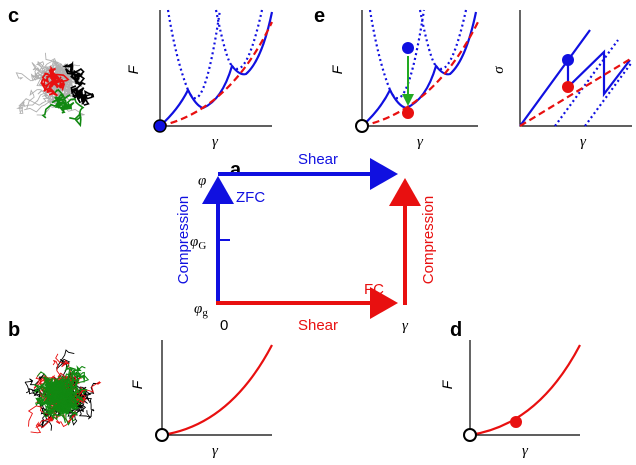  I want to click on panel-letter: e, so click(319, 16).